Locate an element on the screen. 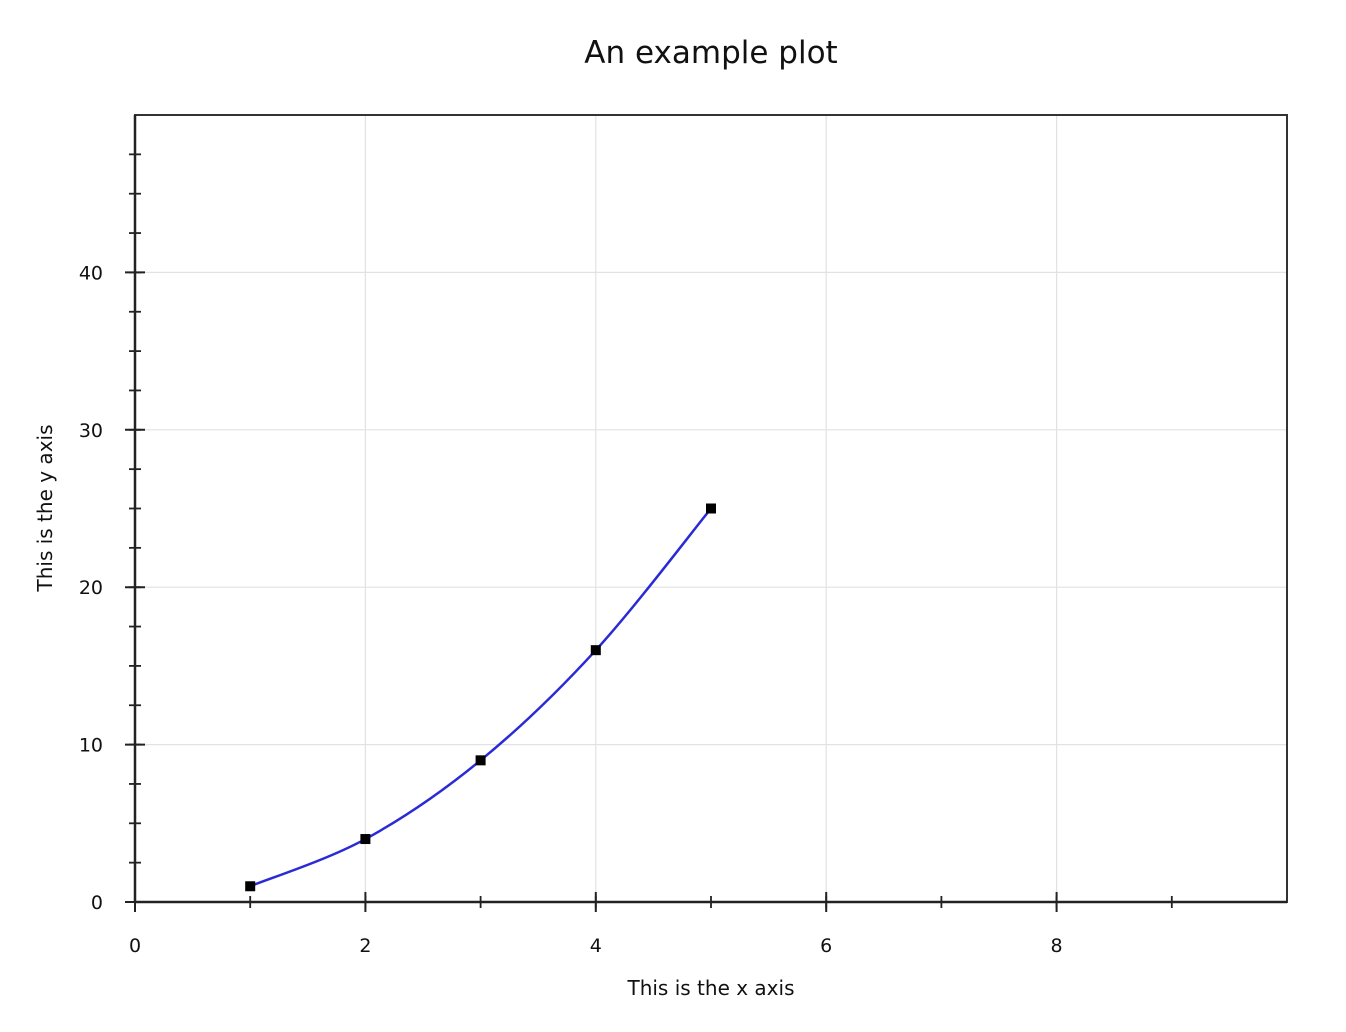 The width and height of the screenshot is (1346, 1032). x-tick-label: 8 is located at coordinates (1057, 946).